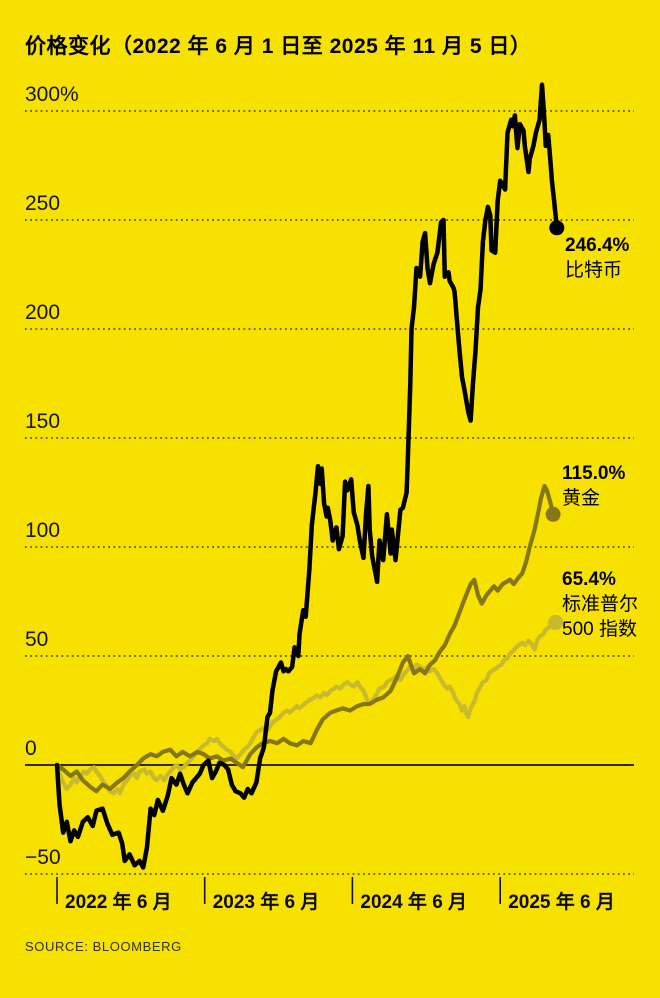 The height and width of the screenshot is (998, 660). I want to click on x-axis-label: 2024 年 6 月, so click(413, 901).